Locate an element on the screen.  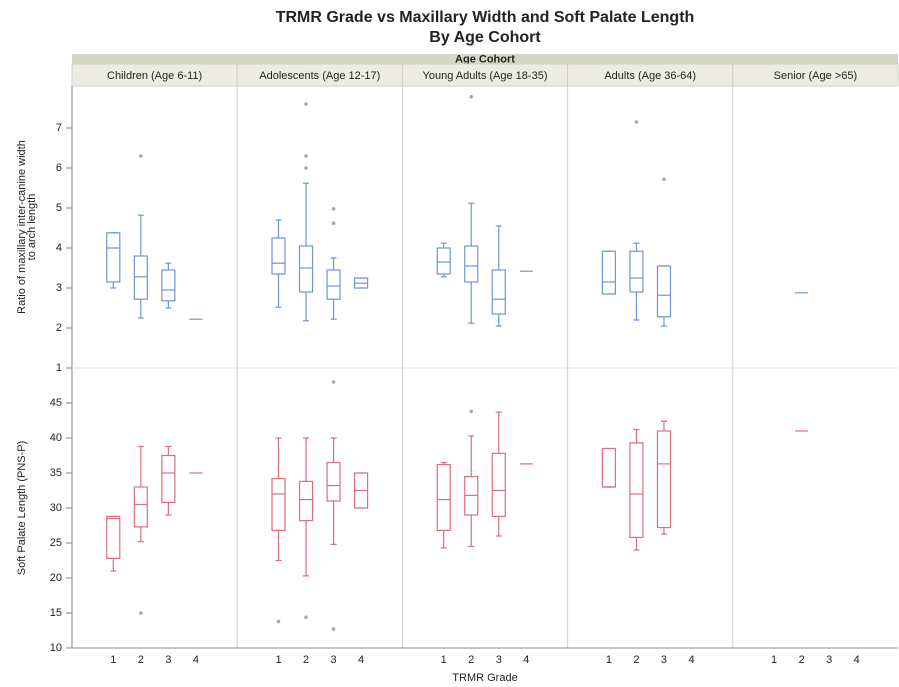
y-tick-label: 6 is located at coordinates (59, 168).